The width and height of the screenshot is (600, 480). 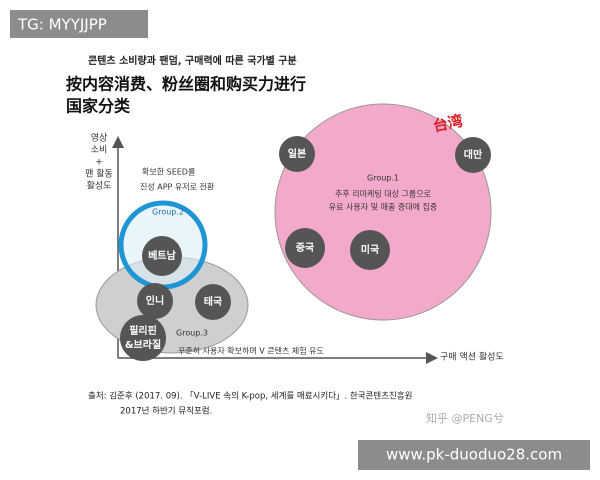 What do you see at coordinates (99, 150) in the screenshot?
I see `y-axis-label: 소비` at bounding box center [99, 150].